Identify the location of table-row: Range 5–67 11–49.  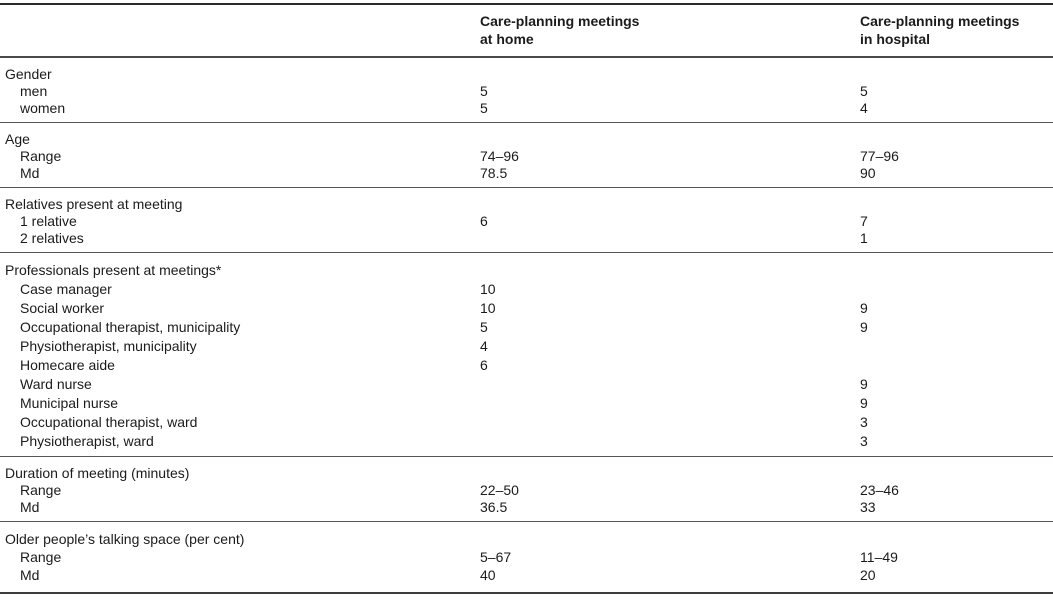
(526, 557).